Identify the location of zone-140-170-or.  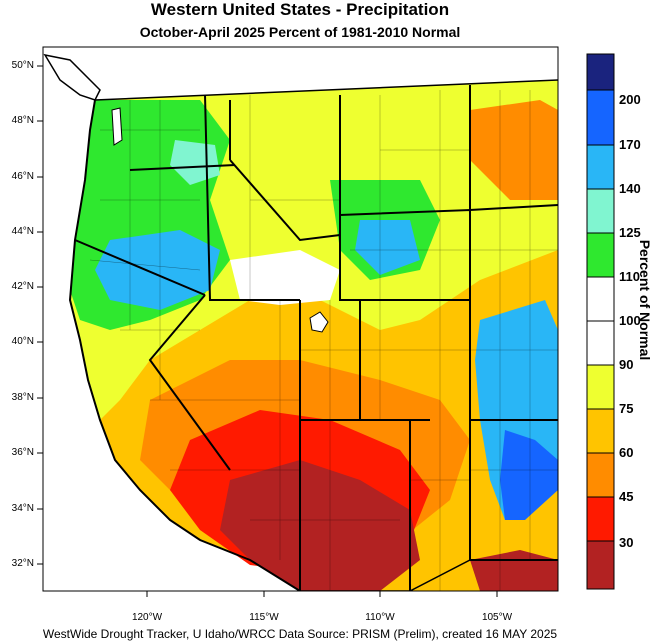
(157, 270).